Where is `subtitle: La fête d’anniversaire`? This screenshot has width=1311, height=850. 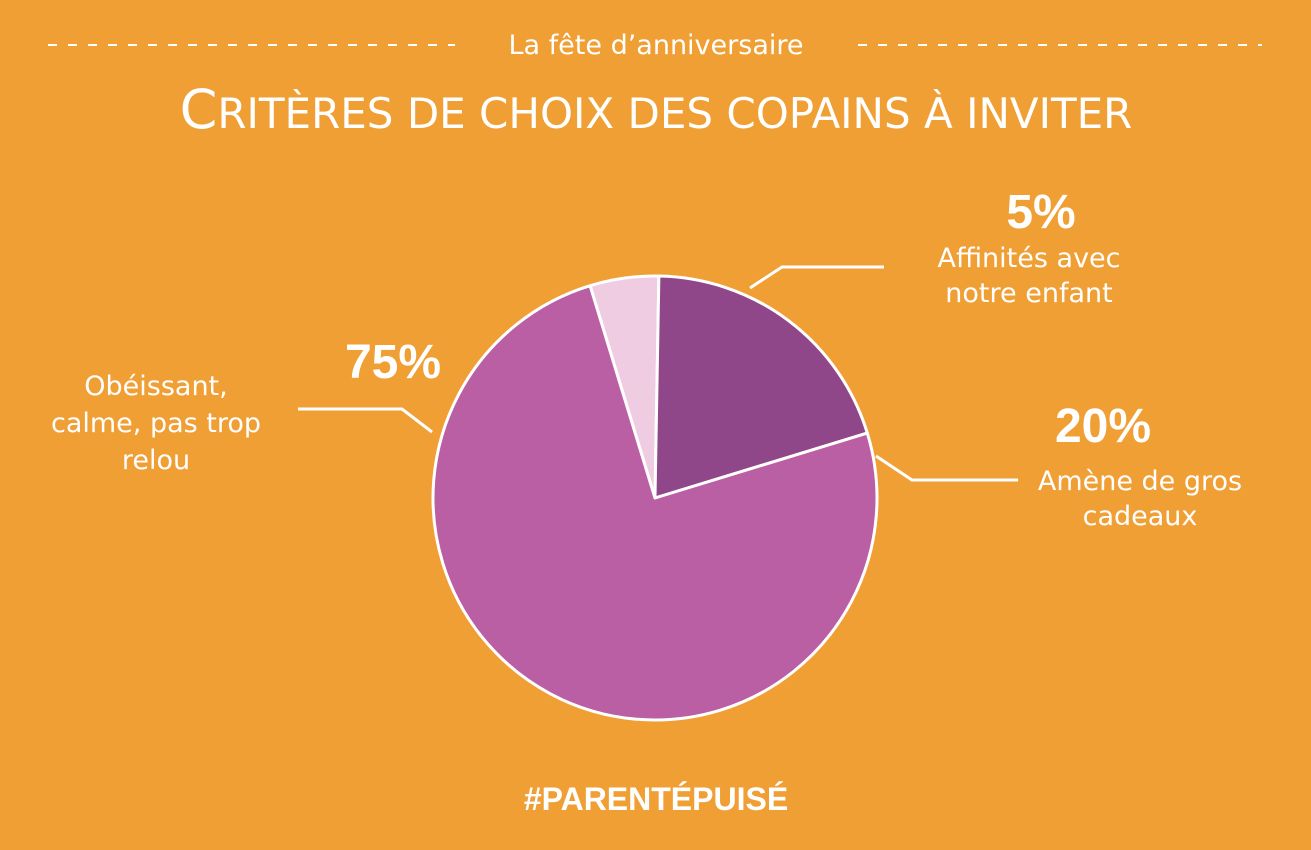 subtitle: La fête d’anniversaire is located at coordinates (656, 45).